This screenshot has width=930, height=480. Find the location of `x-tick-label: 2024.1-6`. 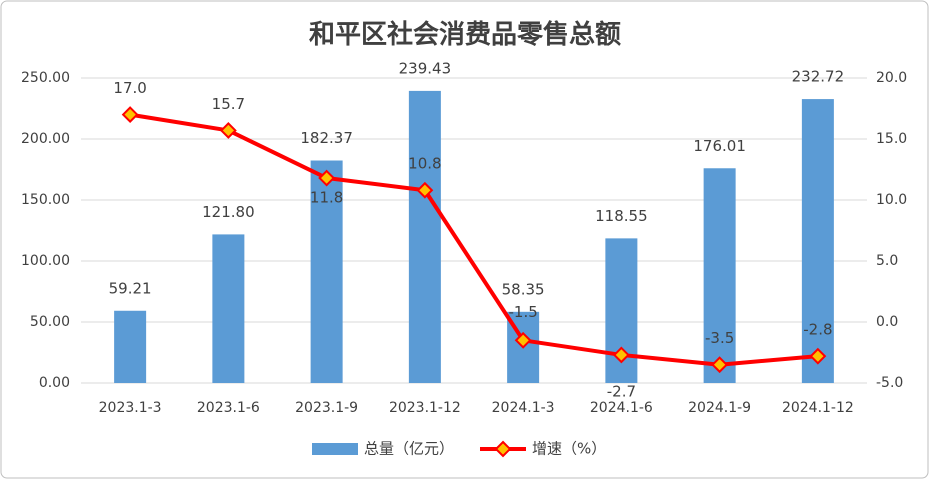

x-tick-label: 2024.1-6 is located at coordinates (621, 408).